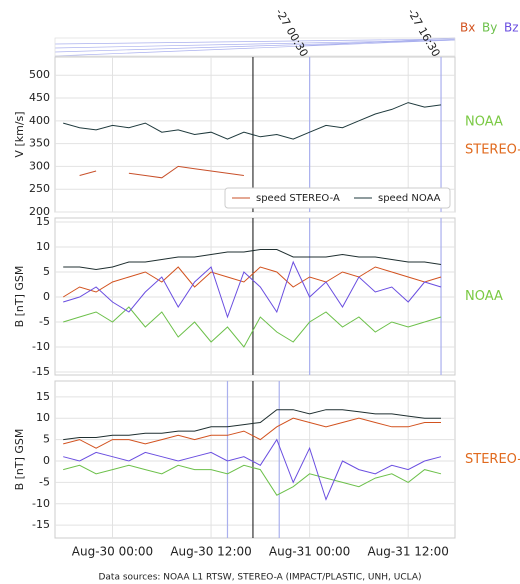 This screenshot has width=520, height=584. Describe the element at coordinates (489, 28) in the screenshot. I see `legend-label: By` at that location.